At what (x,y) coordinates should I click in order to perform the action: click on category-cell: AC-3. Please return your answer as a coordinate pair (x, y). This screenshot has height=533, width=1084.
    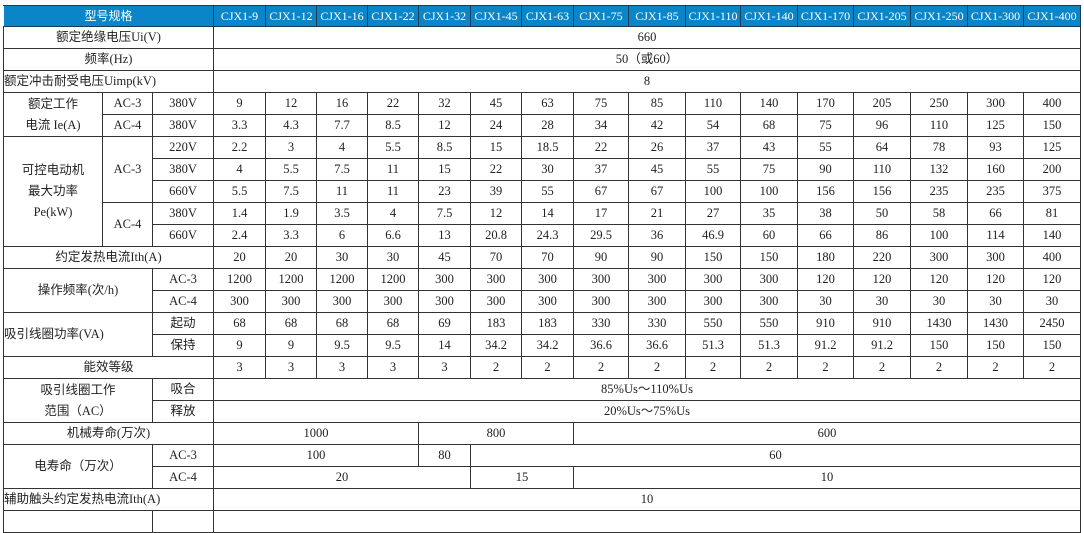
    Looking at the image, I should click on (183, 455).